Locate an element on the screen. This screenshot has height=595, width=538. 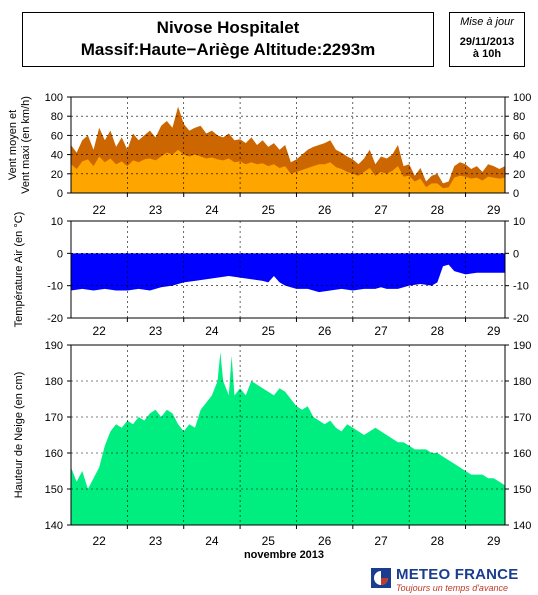
y-tick-label-left: 190 is located at coordinates (54, 346).